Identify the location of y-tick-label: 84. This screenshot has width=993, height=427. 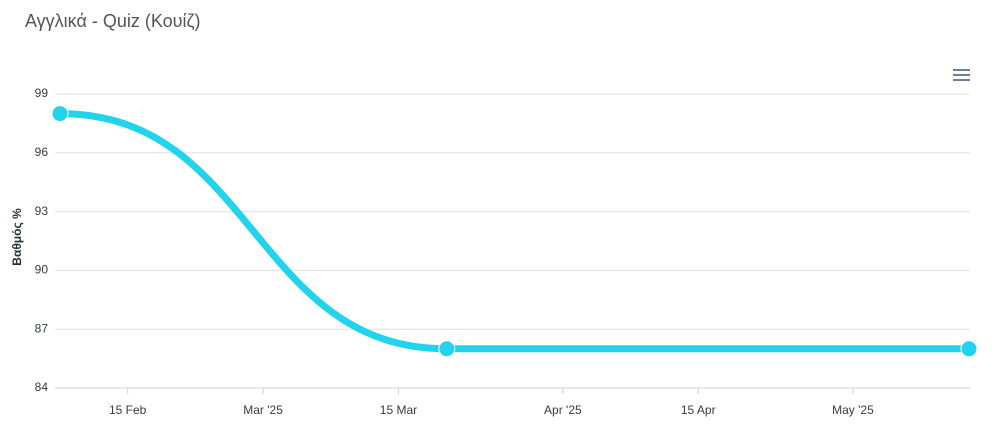
(42, 387).